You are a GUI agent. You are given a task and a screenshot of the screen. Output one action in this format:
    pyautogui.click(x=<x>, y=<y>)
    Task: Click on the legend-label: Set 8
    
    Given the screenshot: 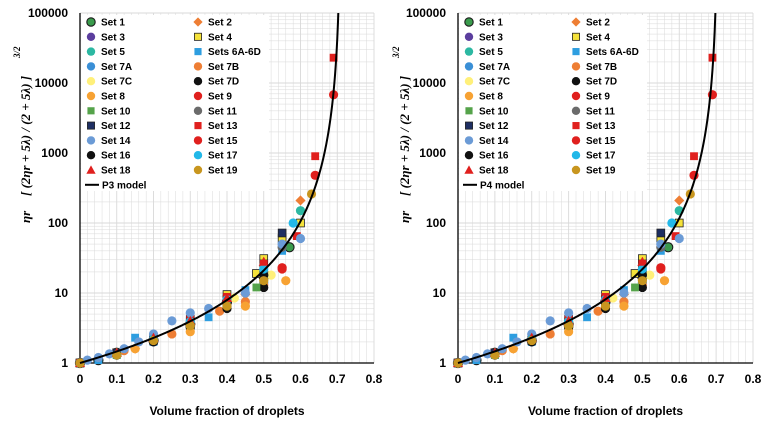 What is the action you would take?
    pyautogui.click(x=491, y=97)
    